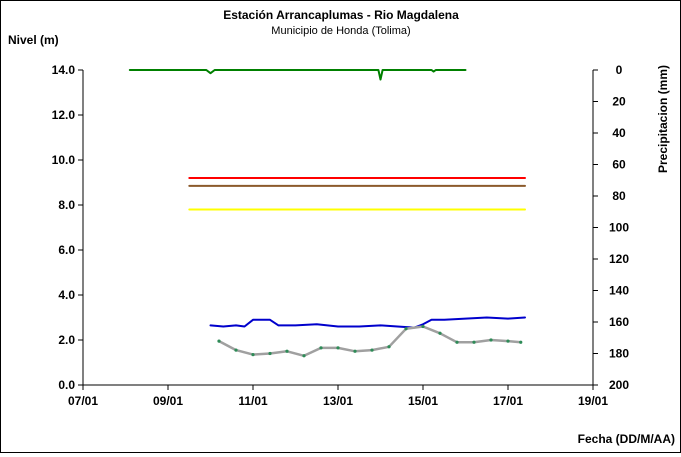 Image resolution: width=681 pixels, height=457 pixels. I want to click on y2-tick-label: 80, so click(619, 196).